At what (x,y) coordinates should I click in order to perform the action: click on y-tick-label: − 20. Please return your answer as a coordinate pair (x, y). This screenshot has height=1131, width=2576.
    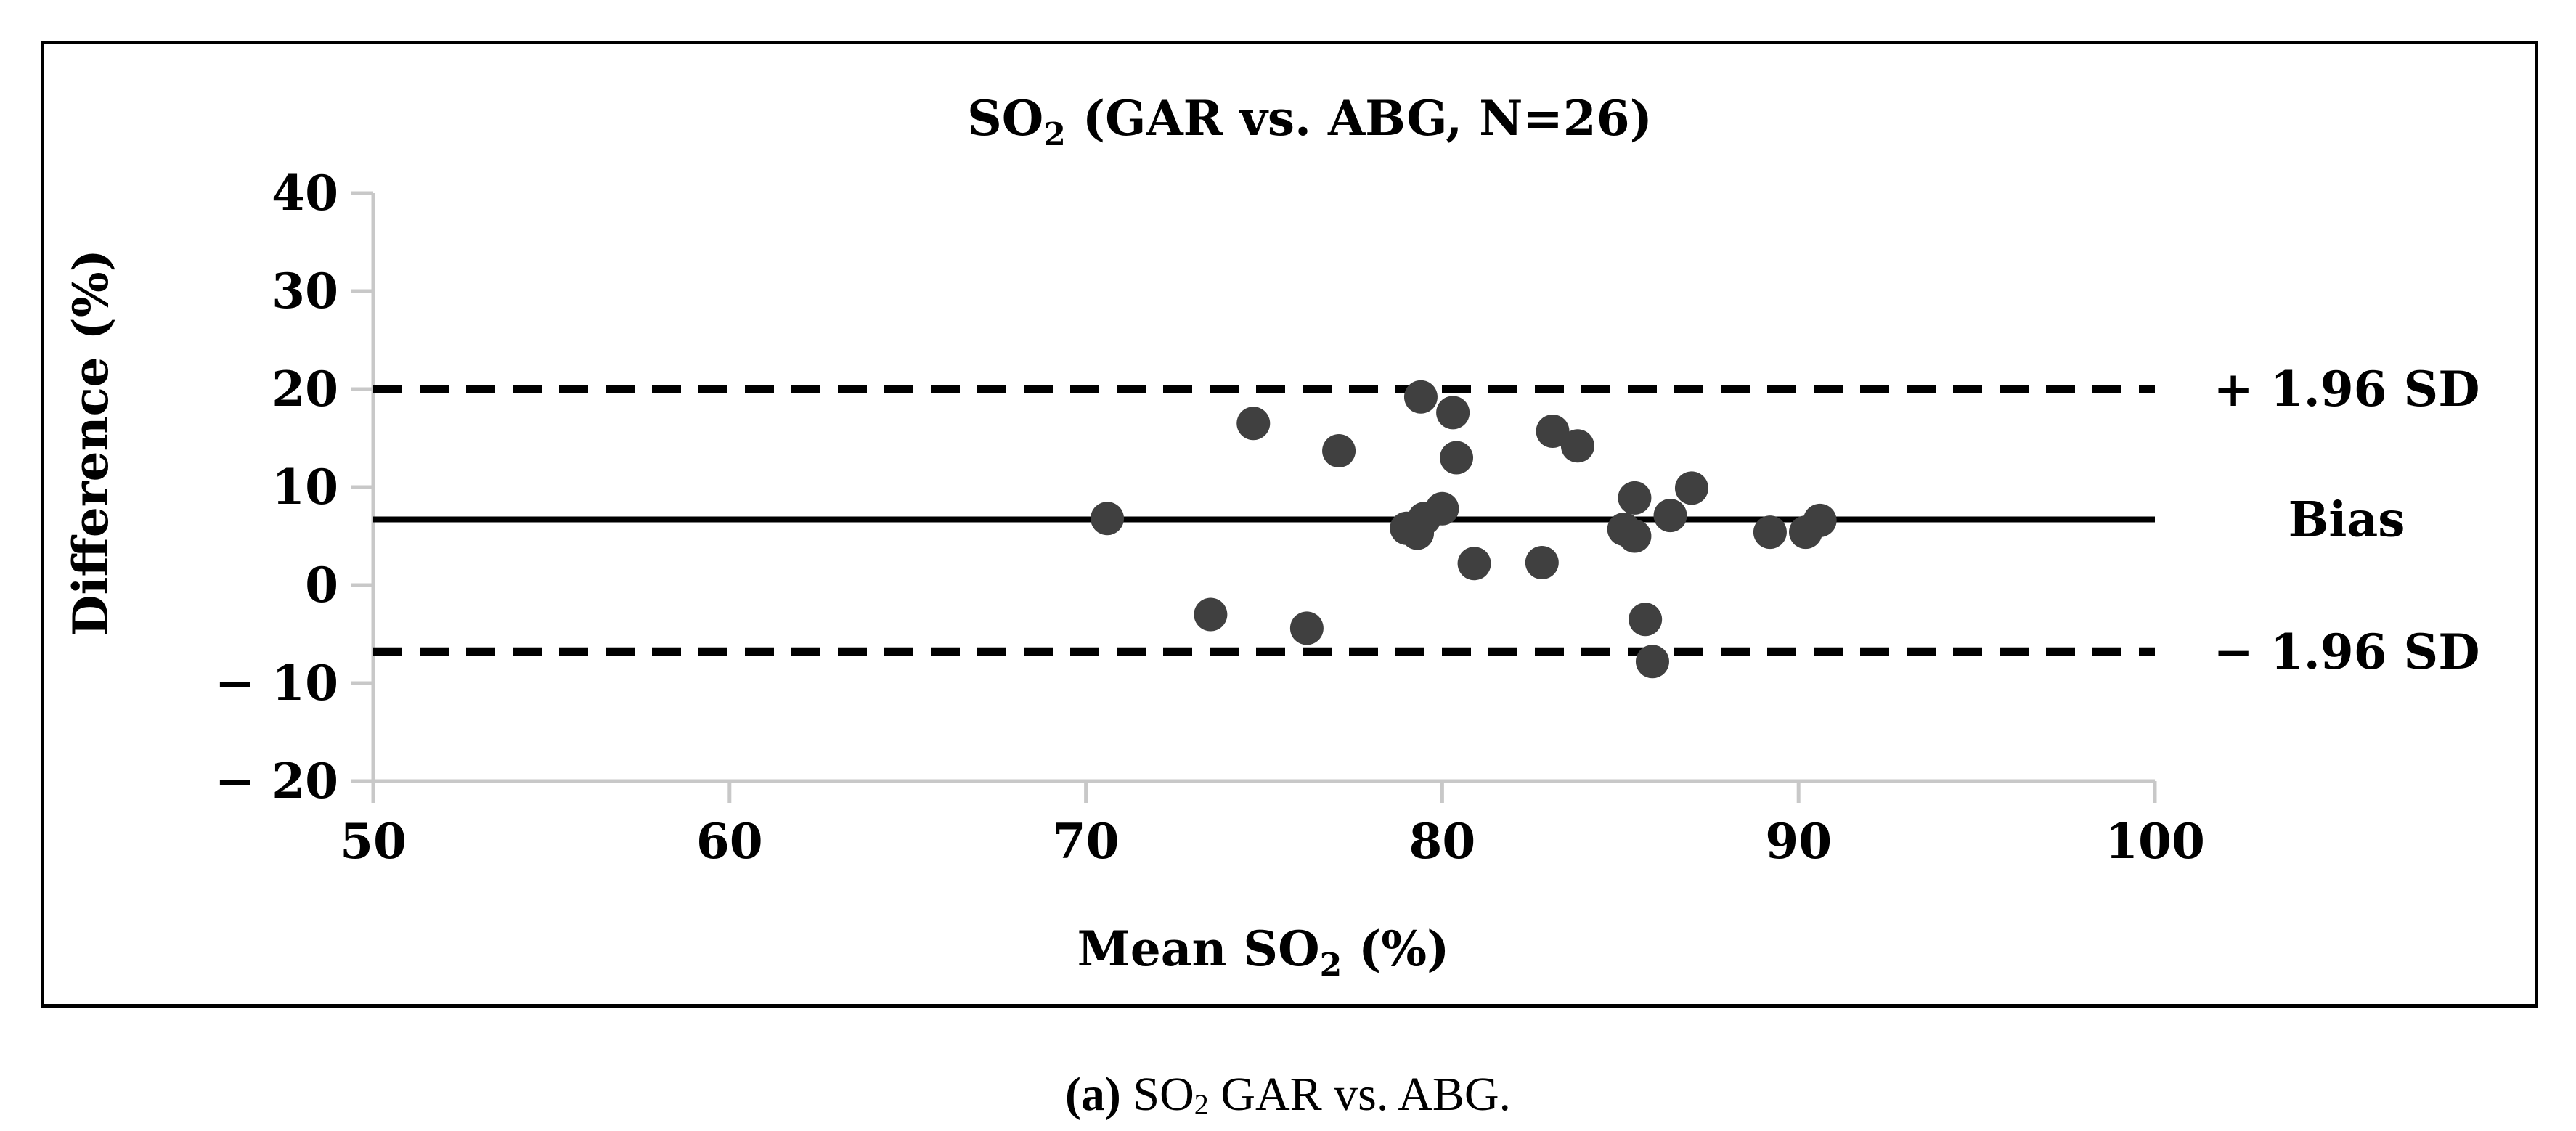
    Looking at the image, I should click on (276, 781).